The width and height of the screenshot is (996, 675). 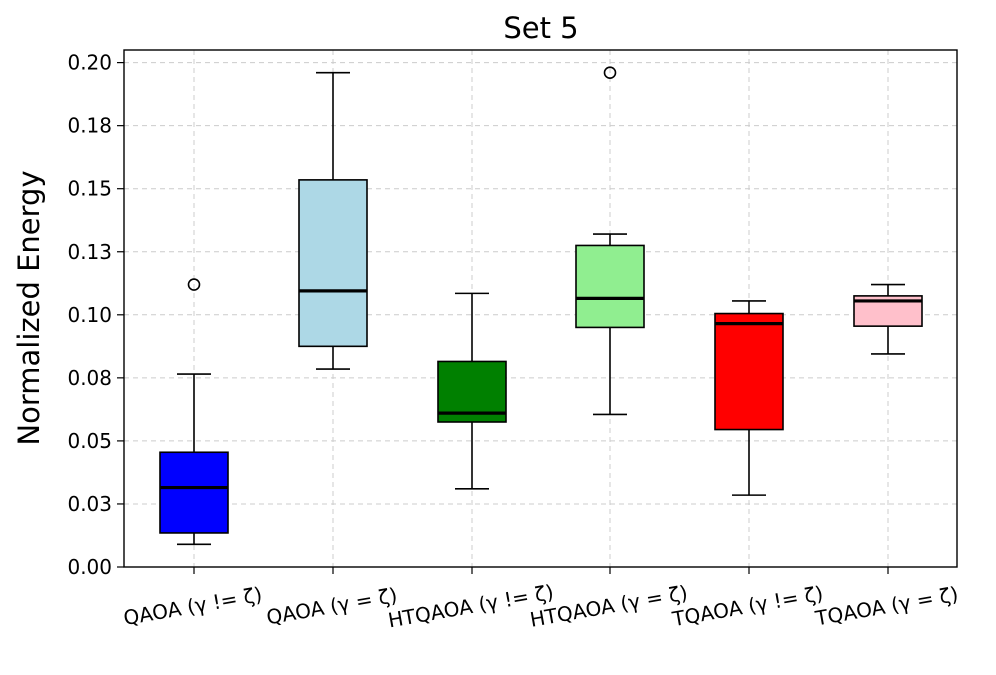 What do you see at coordinates (89, 378) in the screenshot?
I see `y-tick-label: 0.08` at bounding box center [89, 378].